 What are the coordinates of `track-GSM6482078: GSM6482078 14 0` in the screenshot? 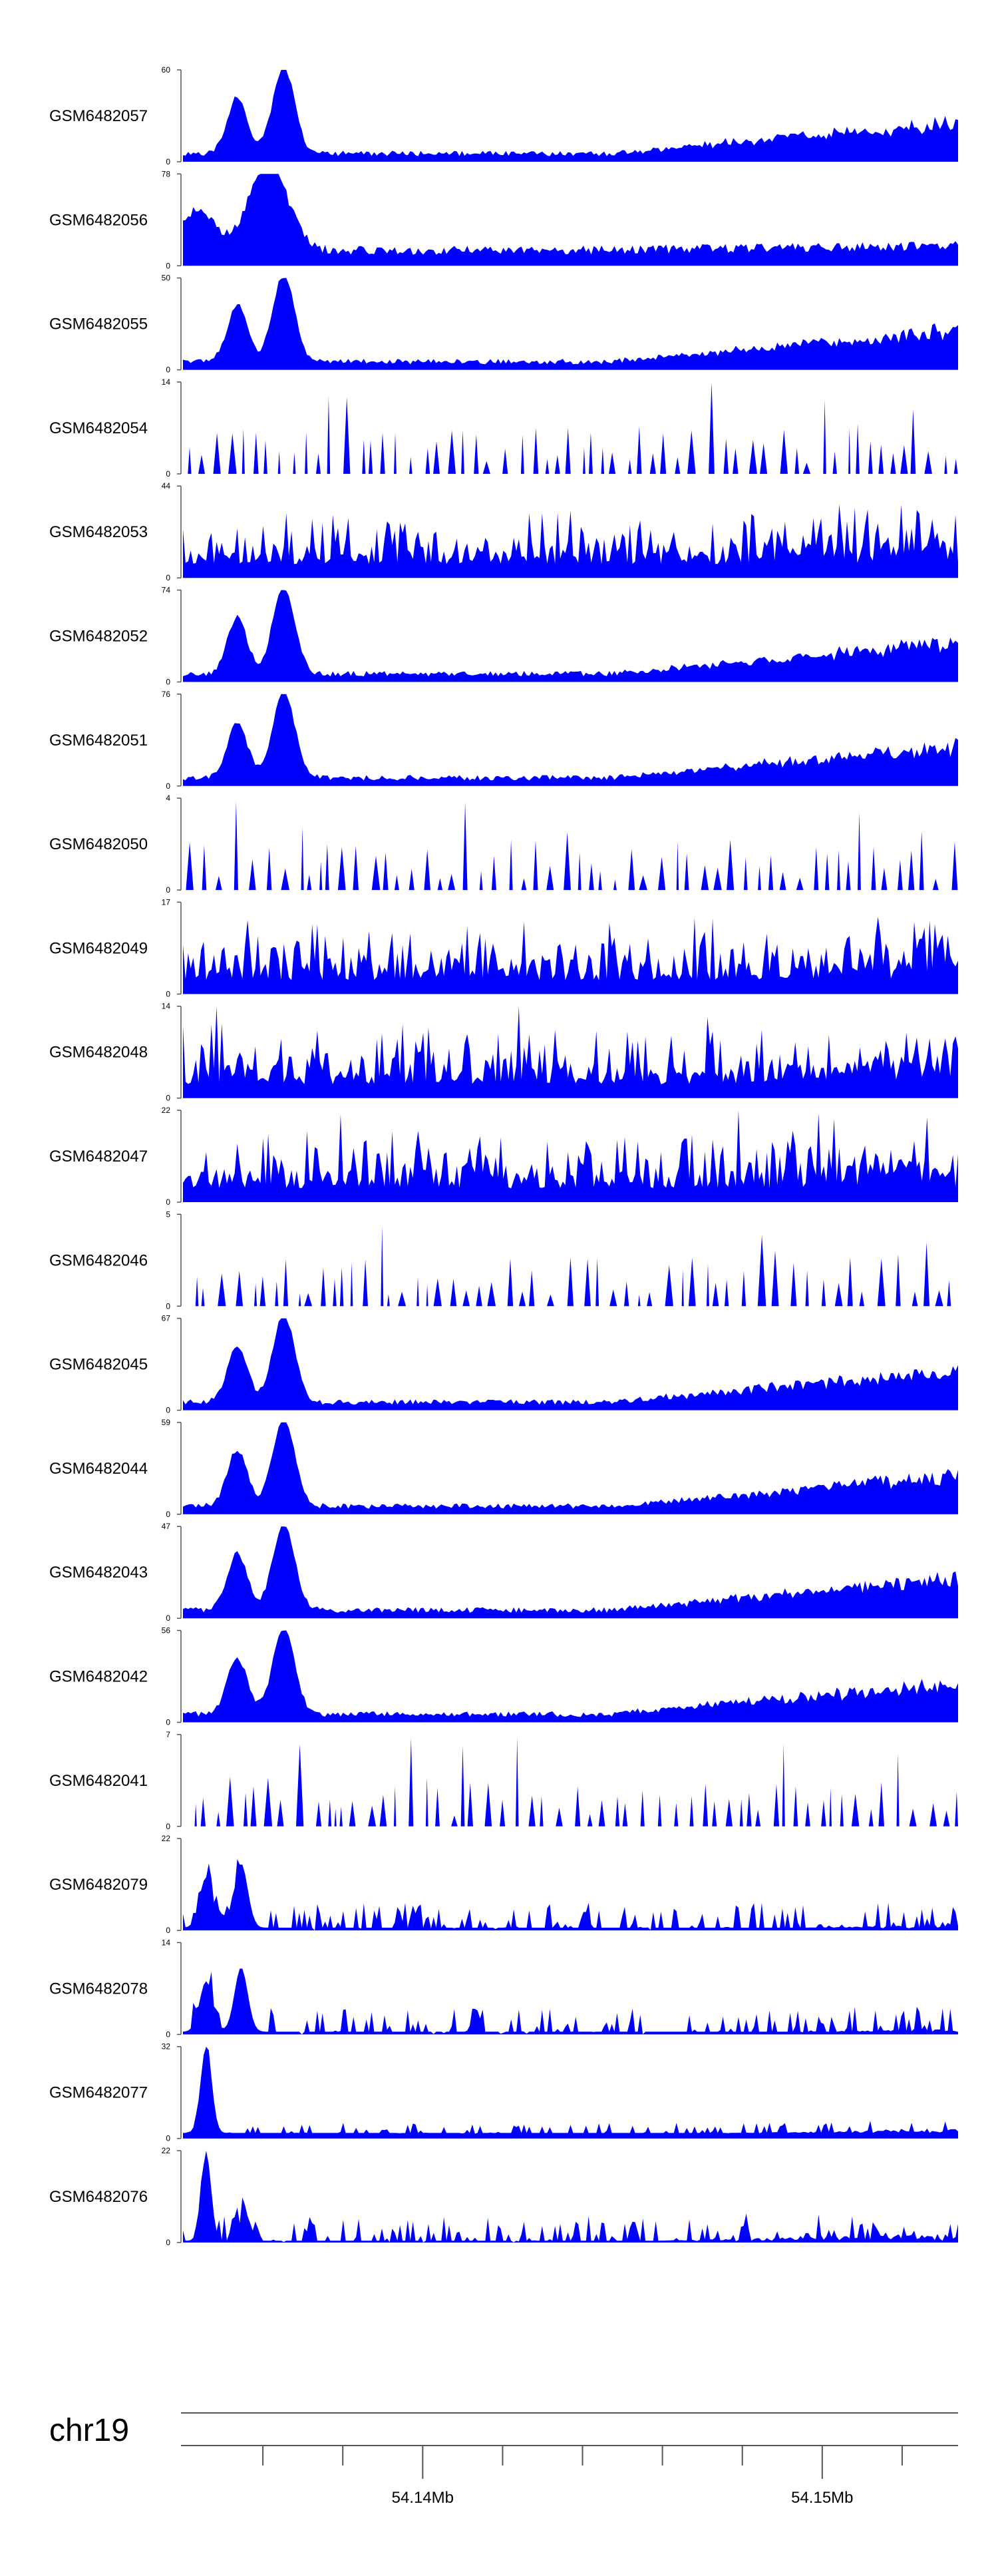 It's located at (503, 1988).